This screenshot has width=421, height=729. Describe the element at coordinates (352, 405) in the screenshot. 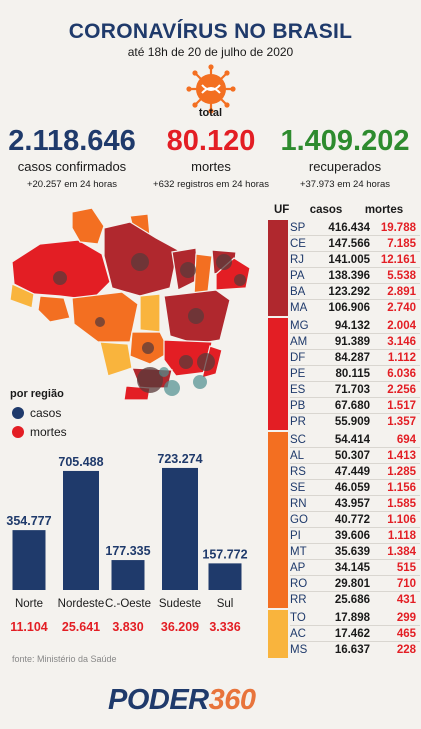

I see `cell-casos: 67.680` at that location.